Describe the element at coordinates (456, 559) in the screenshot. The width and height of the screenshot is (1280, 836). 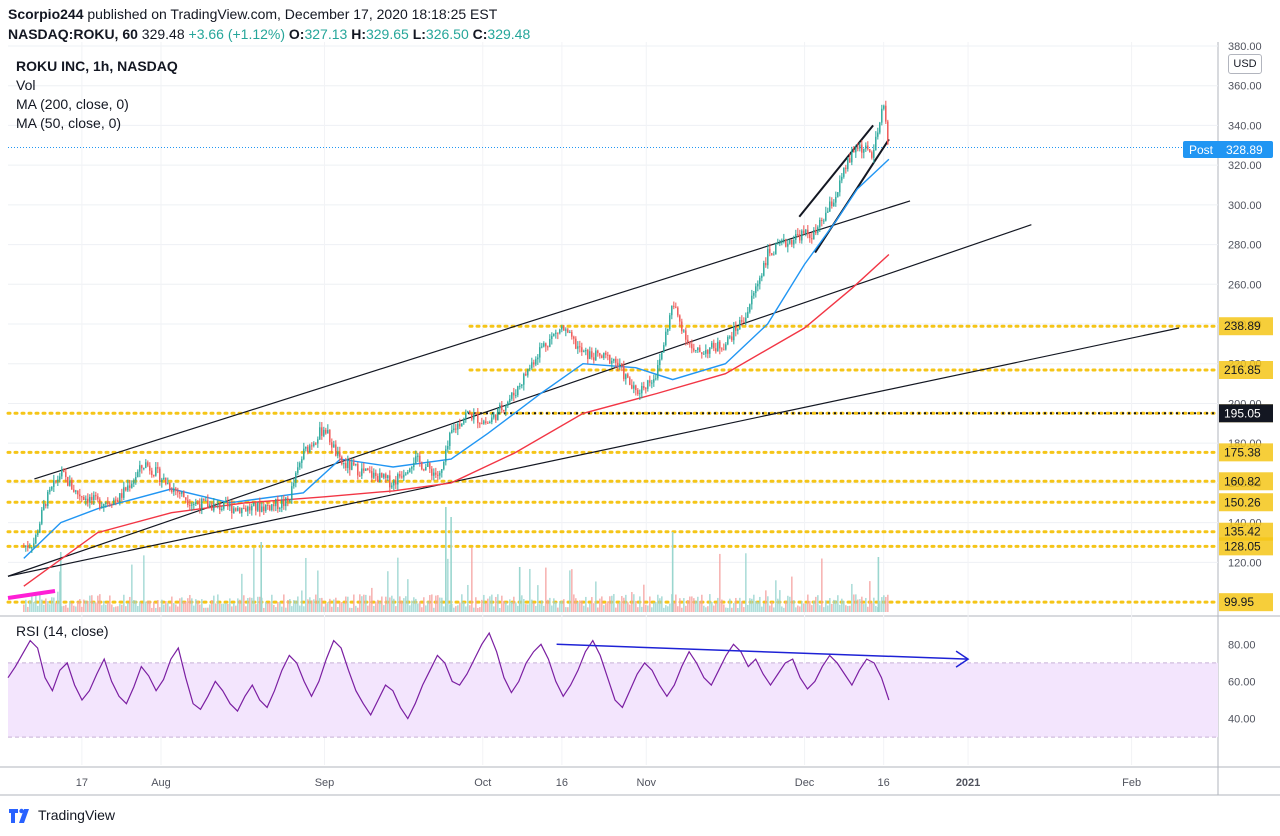
I see `volume-bars` at that location.